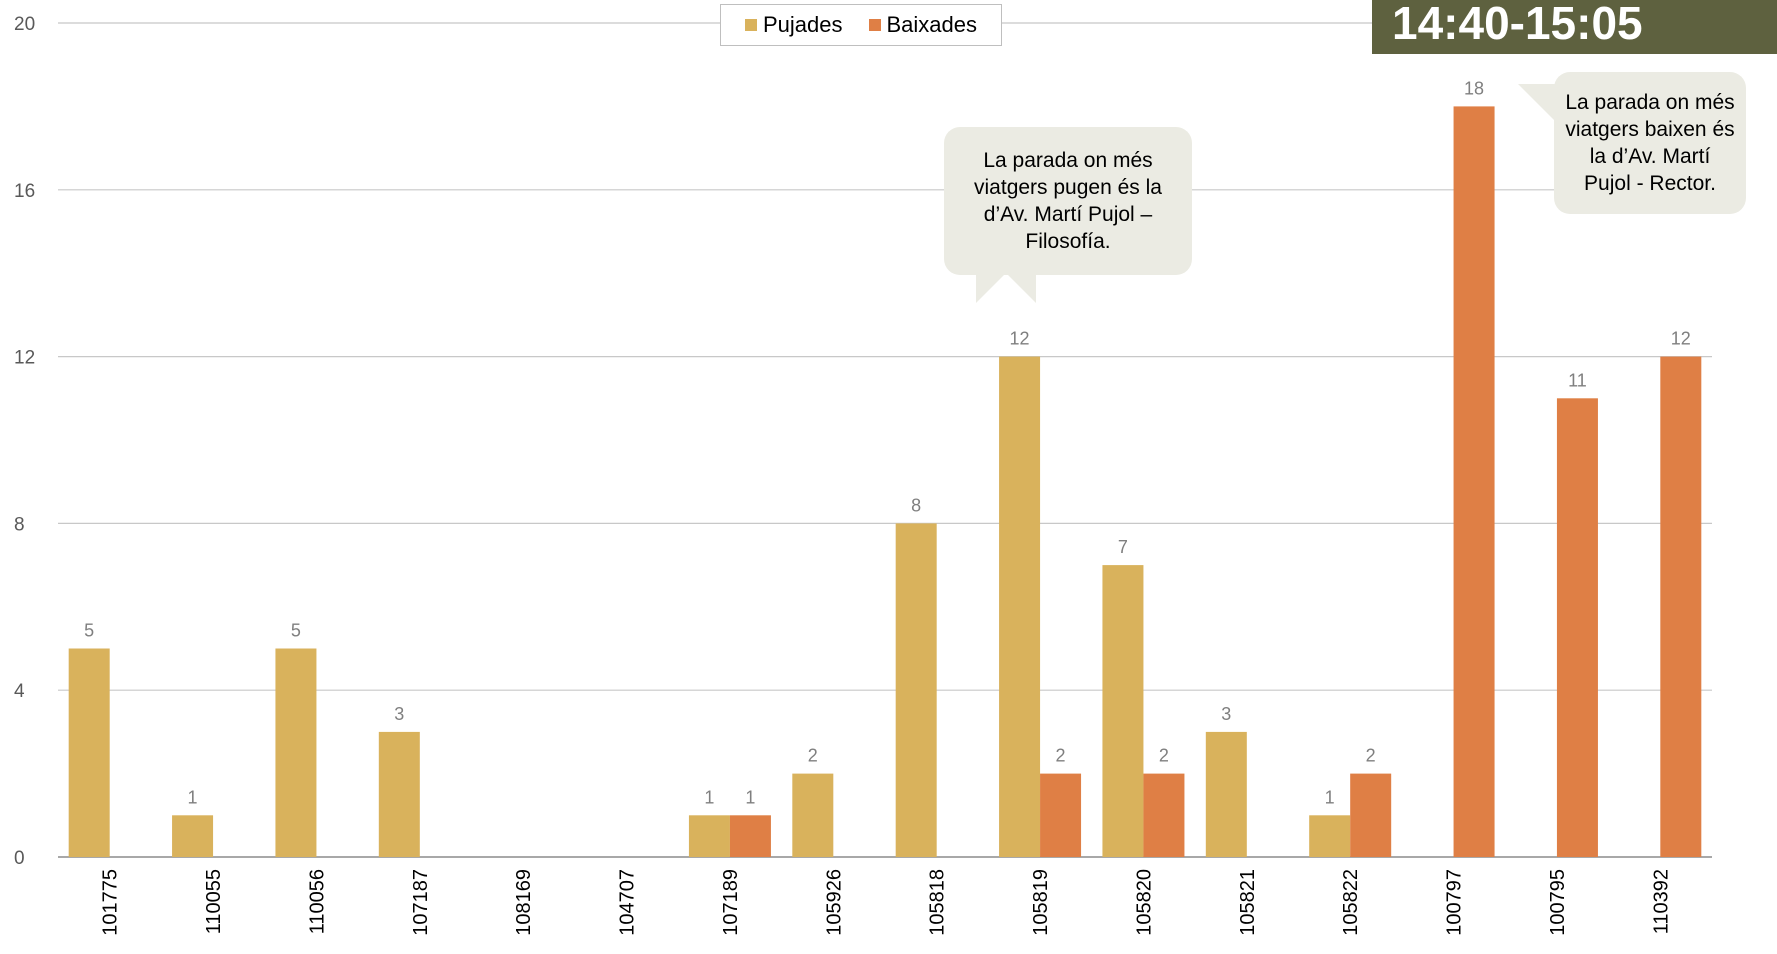  Describe the element at coordinates (1041, 902) in the screenshot. I see `x-tick-label: 105819` at that location.